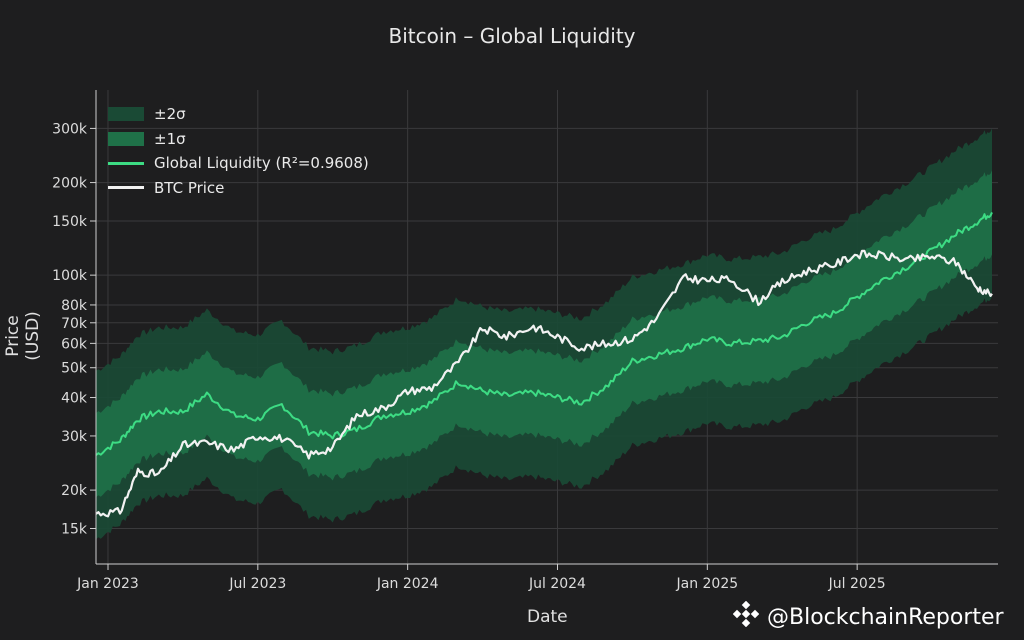  I want to click on y-axis-ticks: 15k 20k 30k 40k 50k 60k 70k 80k 100k 150k 200k 300k, so click(74, 329).